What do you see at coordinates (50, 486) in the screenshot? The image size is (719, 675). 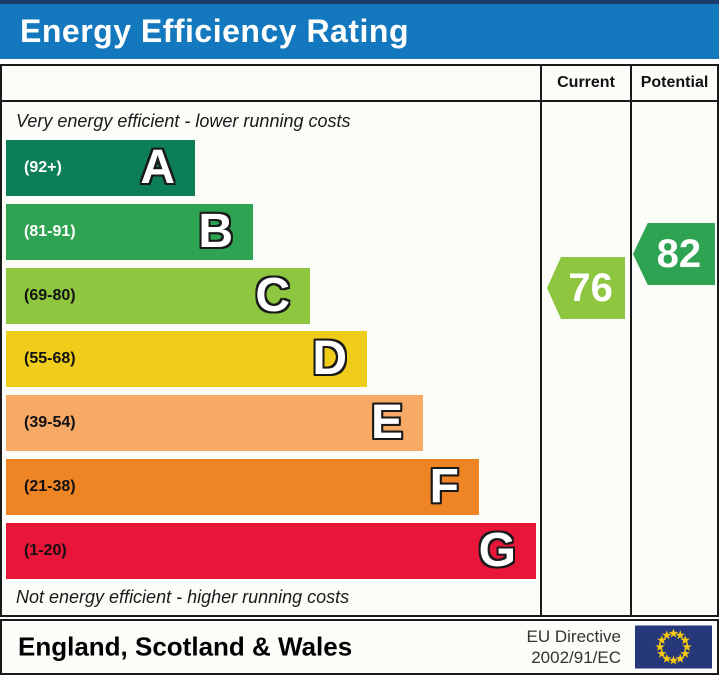 I see `band-range-label: (21-38)` at bounding box center [50, 486].